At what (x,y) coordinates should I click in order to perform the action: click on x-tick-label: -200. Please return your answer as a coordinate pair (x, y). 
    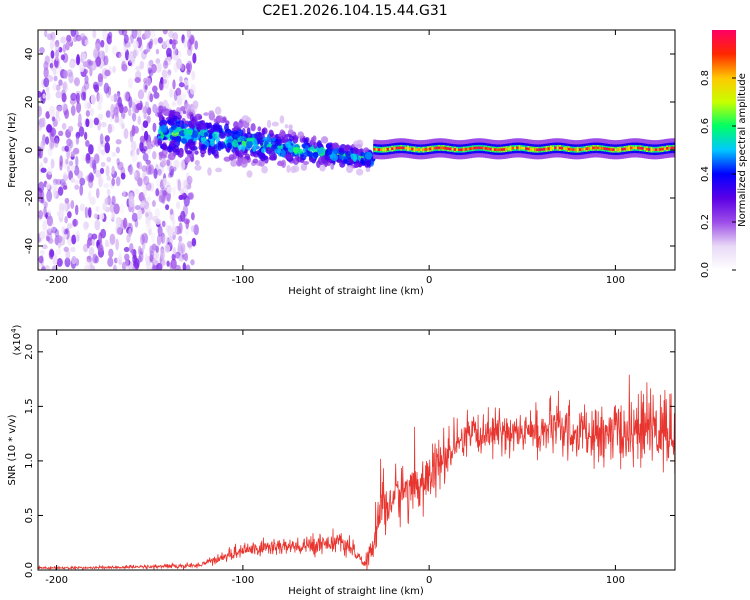
    Looking at the image, I should click on (56, 280).